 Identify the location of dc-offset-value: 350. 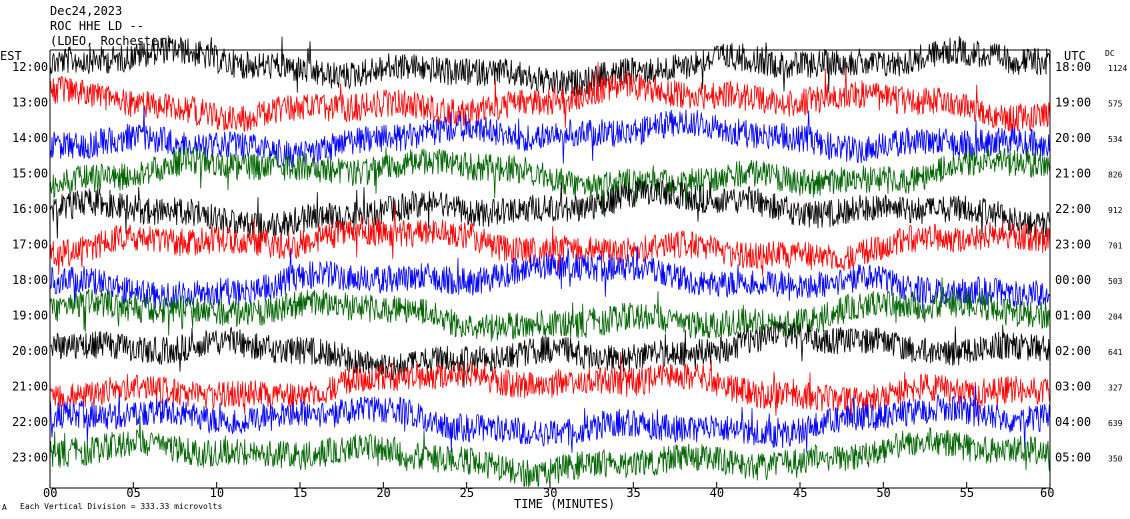
(1115, 459).